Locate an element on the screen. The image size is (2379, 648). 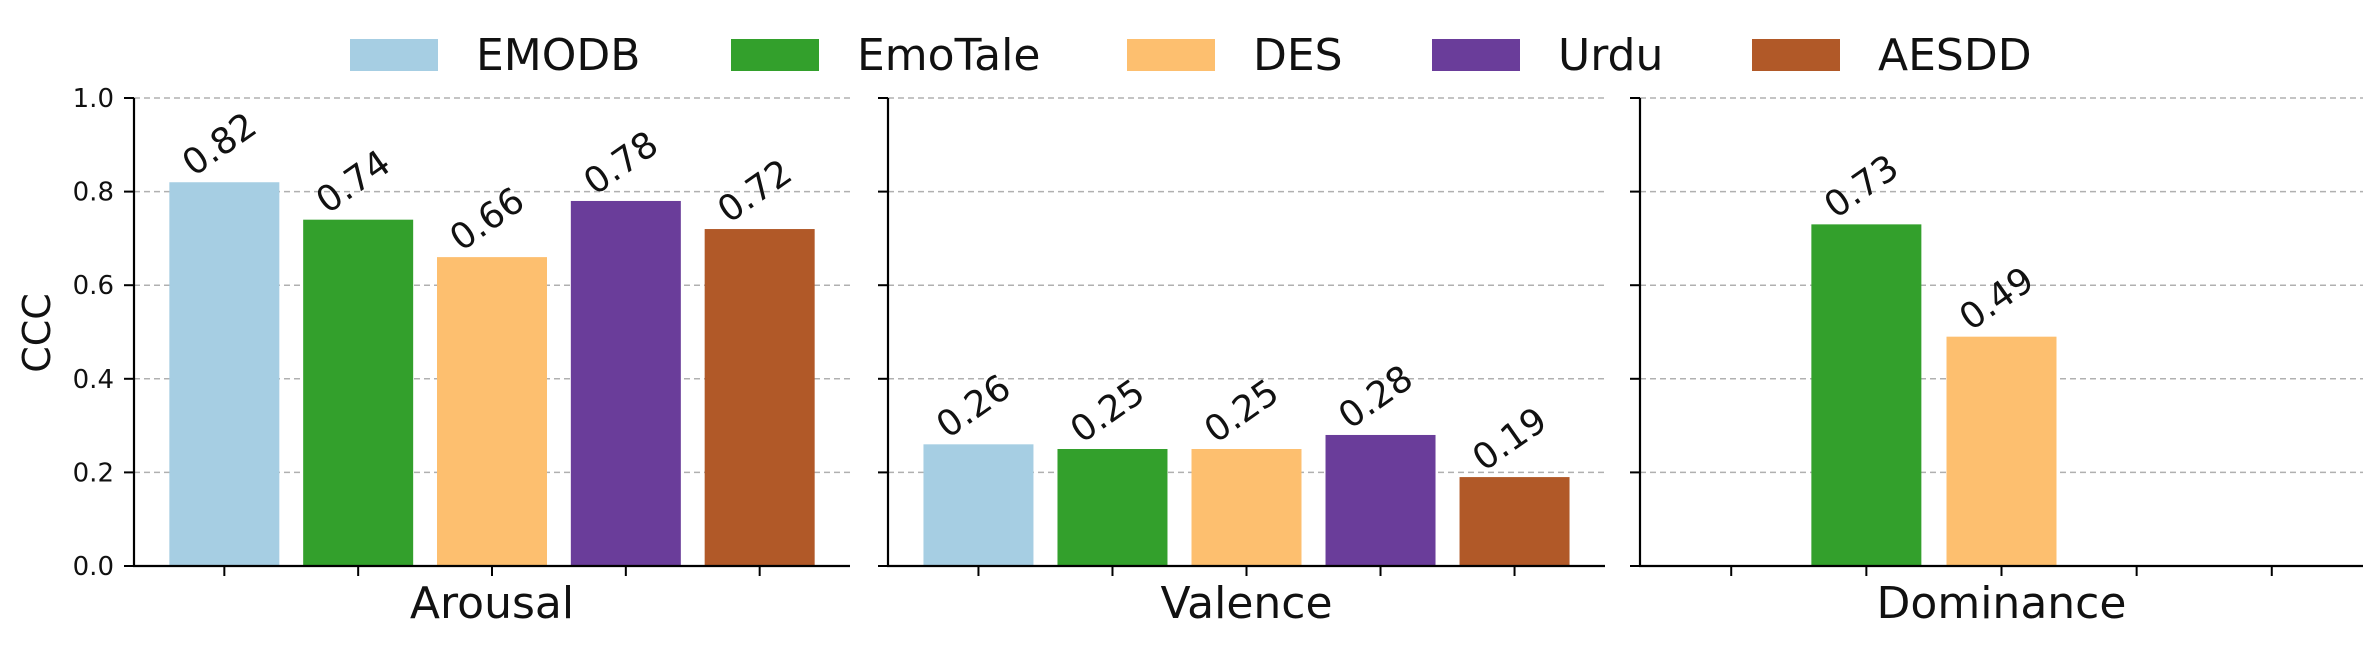
data-label: 0.78 is located at coordinates (621, 164).